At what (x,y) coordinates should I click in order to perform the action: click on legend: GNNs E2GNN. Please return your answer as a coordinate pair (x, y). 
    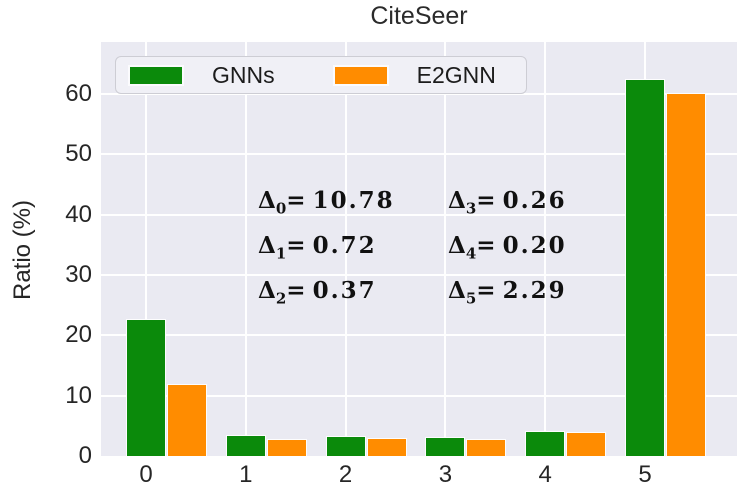
    Looking at the image, I should click on (321, 75).